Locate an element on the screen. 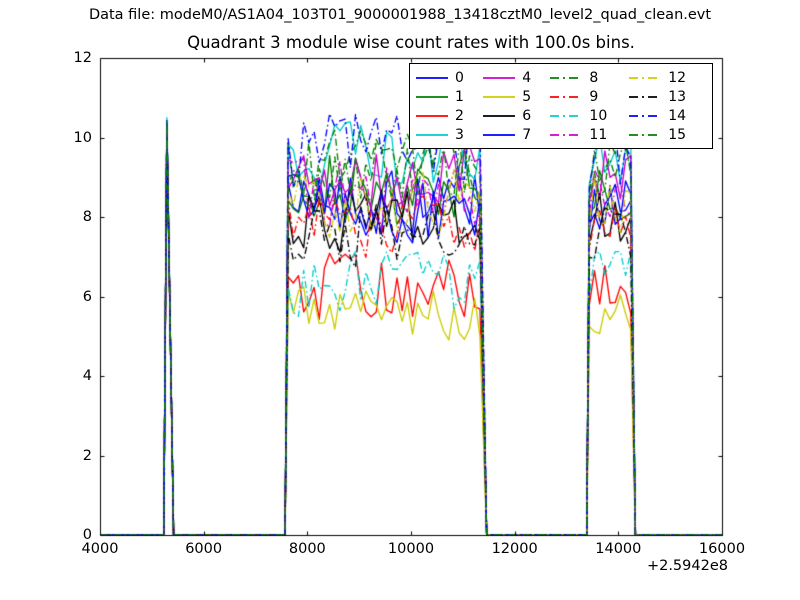 This screenshot has height=600, width=800. x-axis-offset-text: +2.5942e8 is located at coordinates (687, 566).